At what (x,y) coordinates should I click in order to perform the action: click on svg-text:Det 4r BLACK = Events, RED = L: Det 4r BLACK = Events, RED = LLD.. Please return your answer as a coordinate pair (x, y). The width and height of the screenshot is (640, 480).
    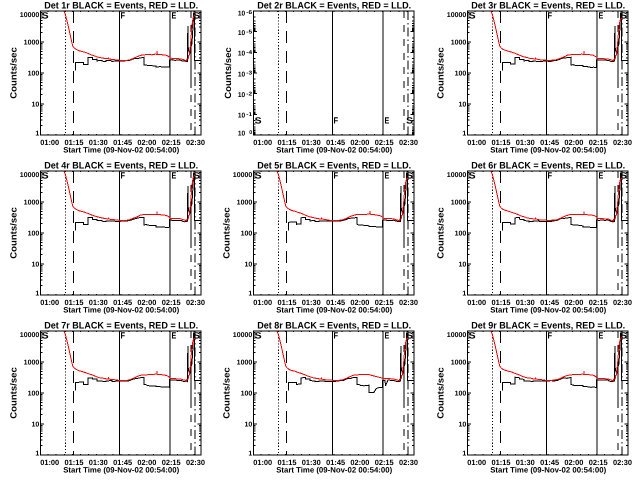
    Looking at the image, I should click on (121, 166).